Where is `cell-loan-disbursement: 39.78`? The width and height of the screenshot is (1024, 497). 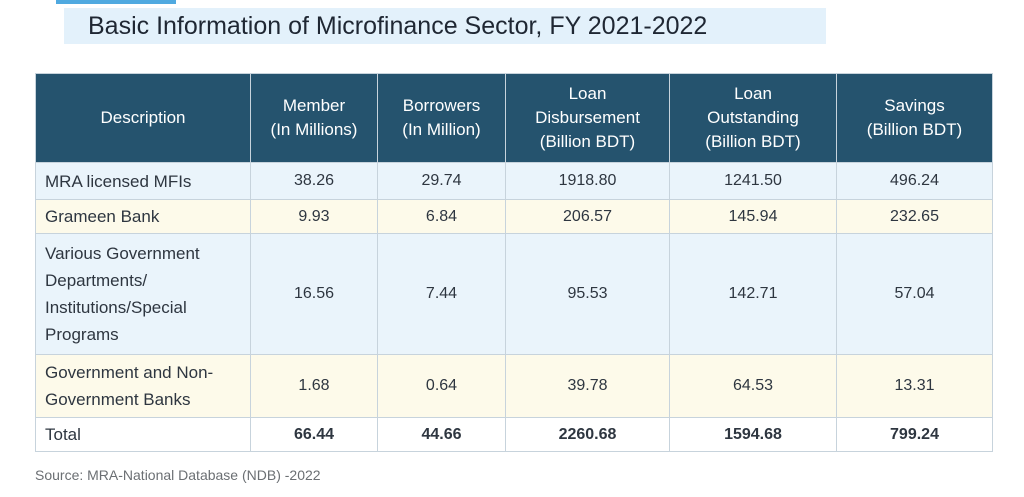
cell-loan-disbursement: 39.78 is located at coordinates (587, 386).